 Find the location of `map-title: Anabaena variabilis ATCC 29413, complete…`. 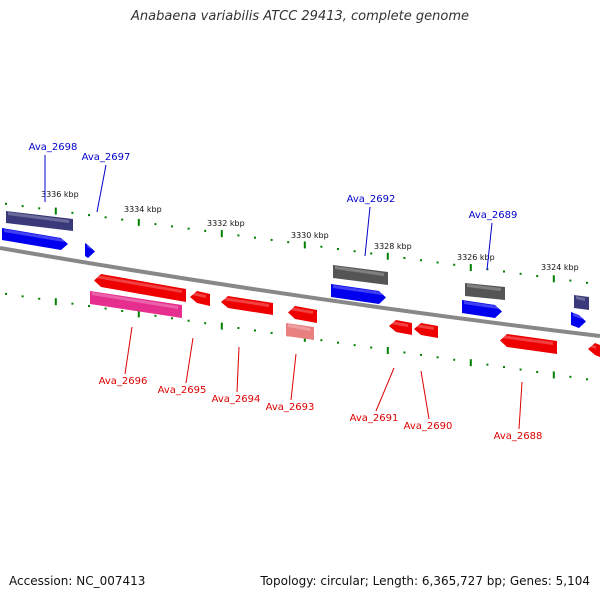

map-title: Anabaena variabilis ATCC 29413, complete… is located at coordinates (300, 16).